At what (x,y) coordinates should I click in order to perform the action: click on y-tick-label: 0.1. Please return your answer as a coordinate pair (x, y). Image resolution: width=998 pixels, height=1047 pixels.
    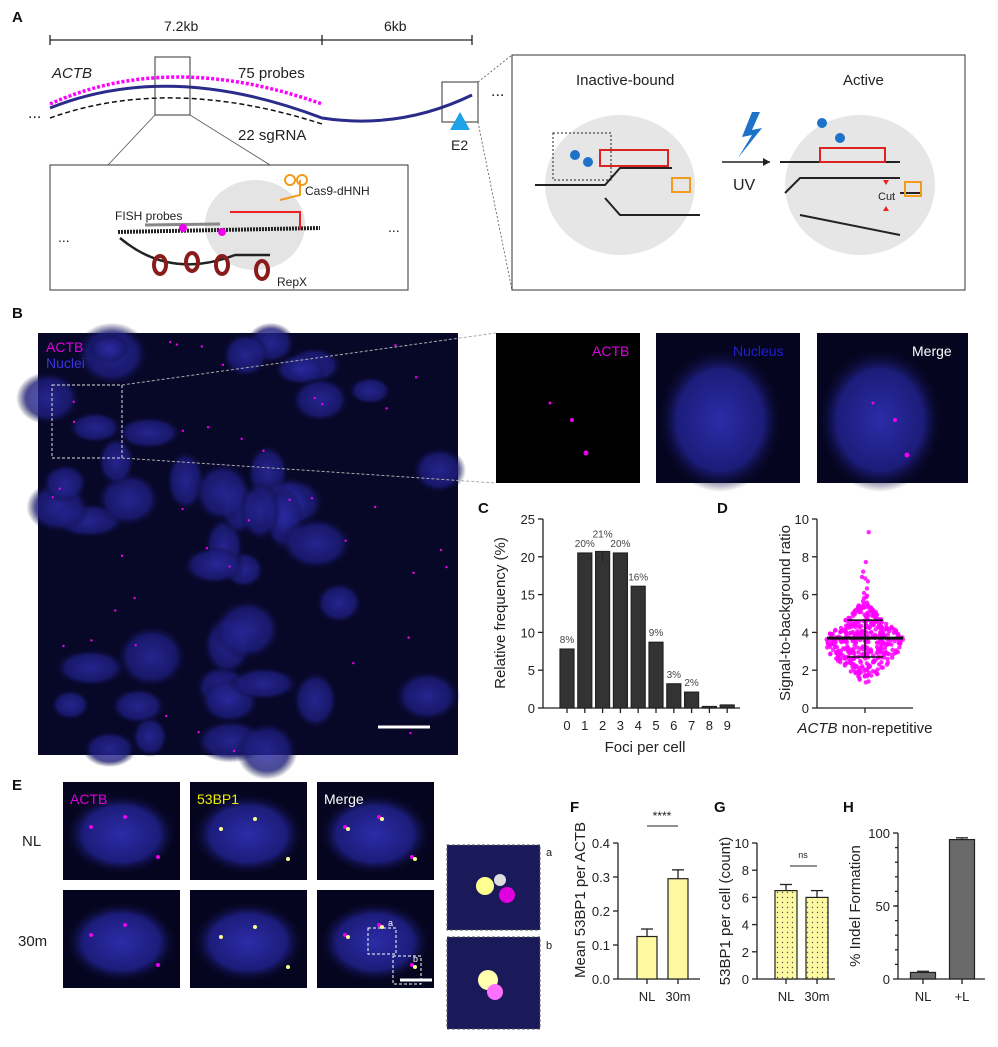
    Looking at the image, I should click on (601, 945).